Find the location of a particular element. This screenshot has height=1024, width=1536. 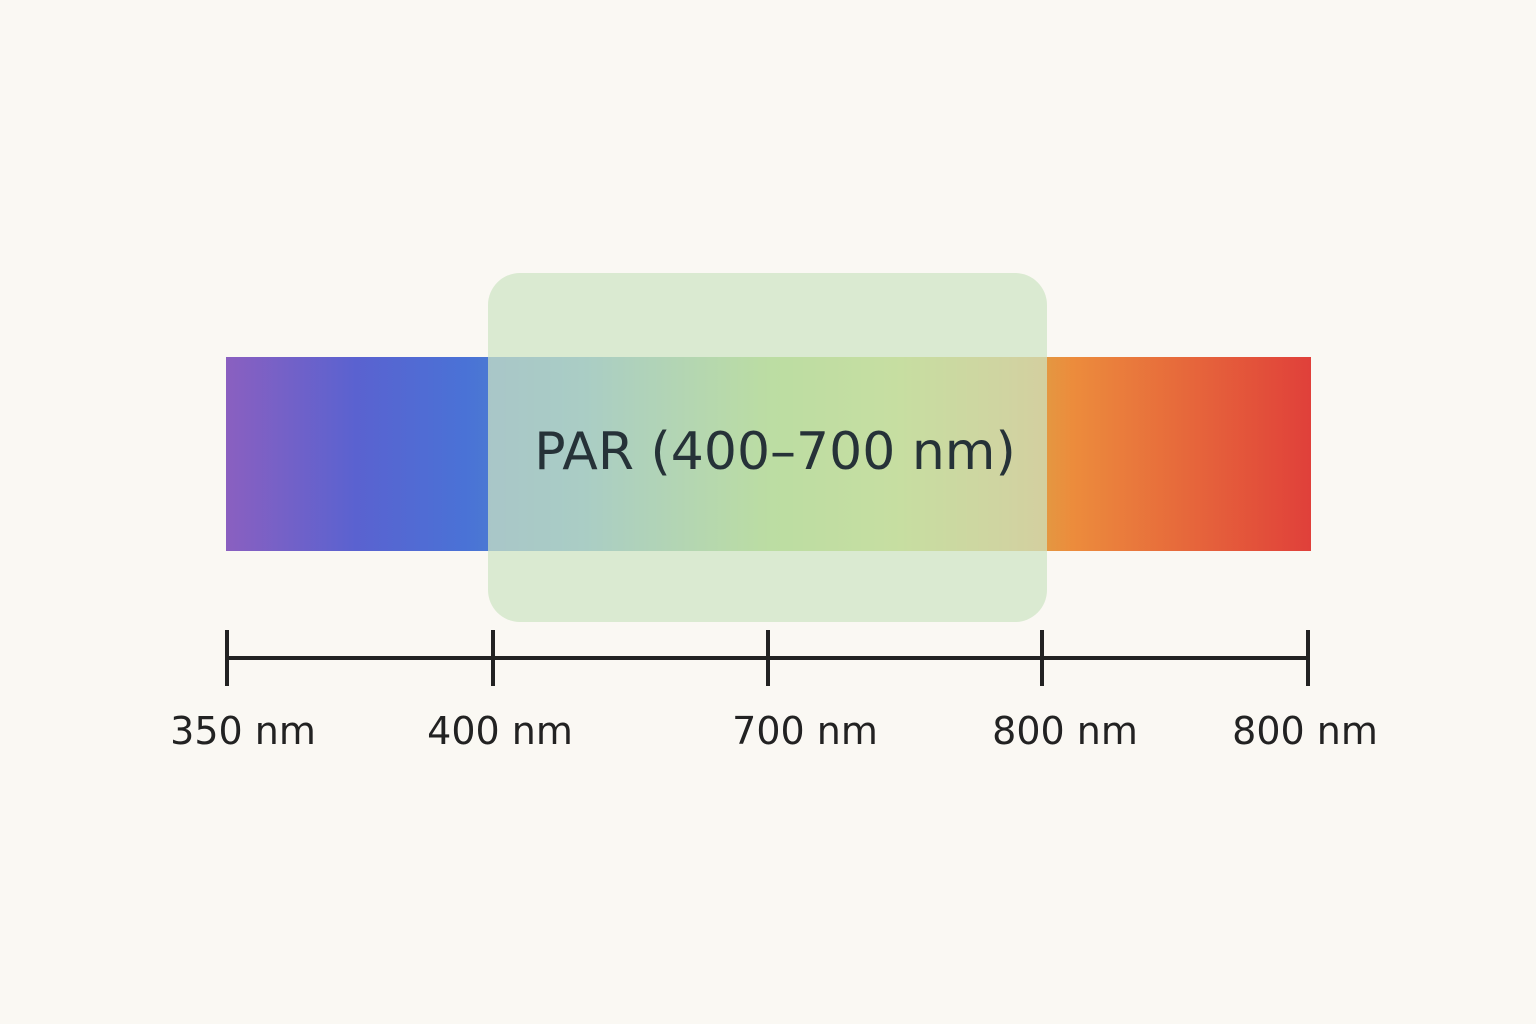

tick-label: 400 nm is located at coordinates (500, 731).